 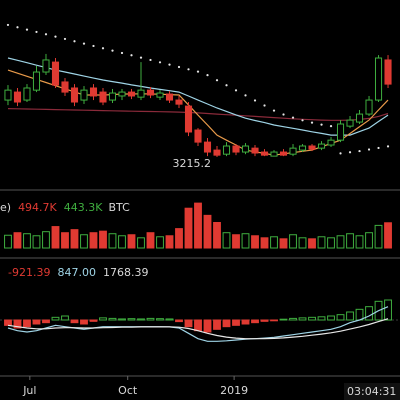 I want to click on status-prefix: e), so click(x=5, y=207).